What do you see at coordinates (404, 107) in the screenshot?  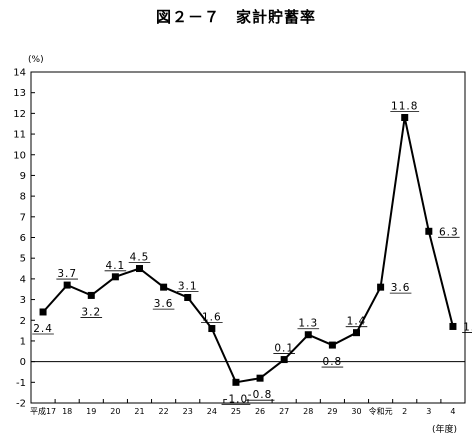 I see `data-label: 11.8` at bounding box center [404, 107].